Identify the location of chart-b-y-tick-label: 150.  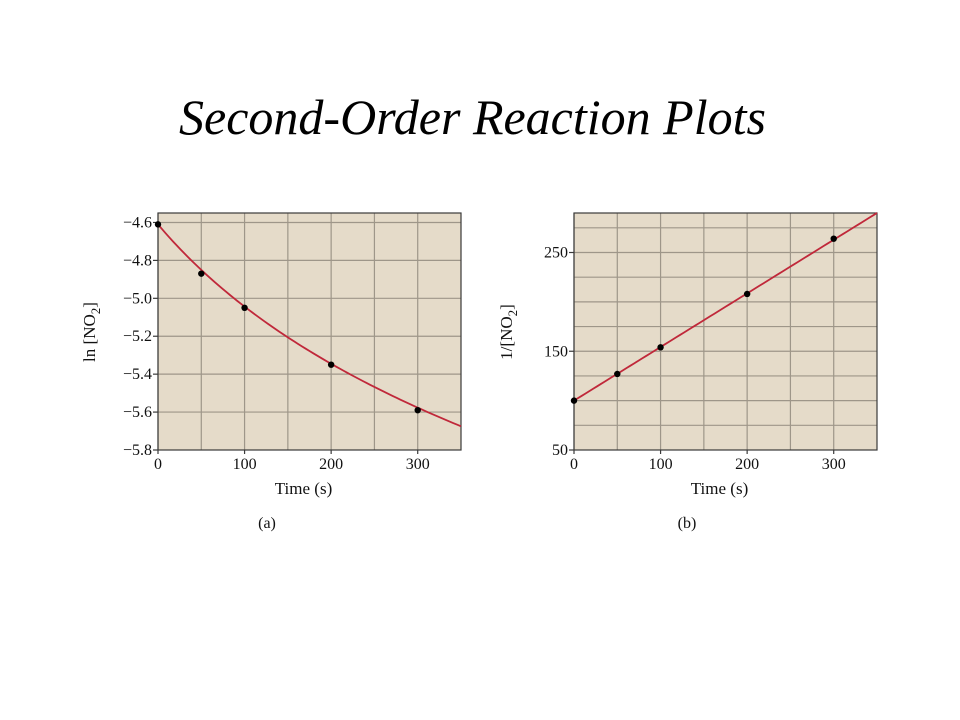
(556, 351).